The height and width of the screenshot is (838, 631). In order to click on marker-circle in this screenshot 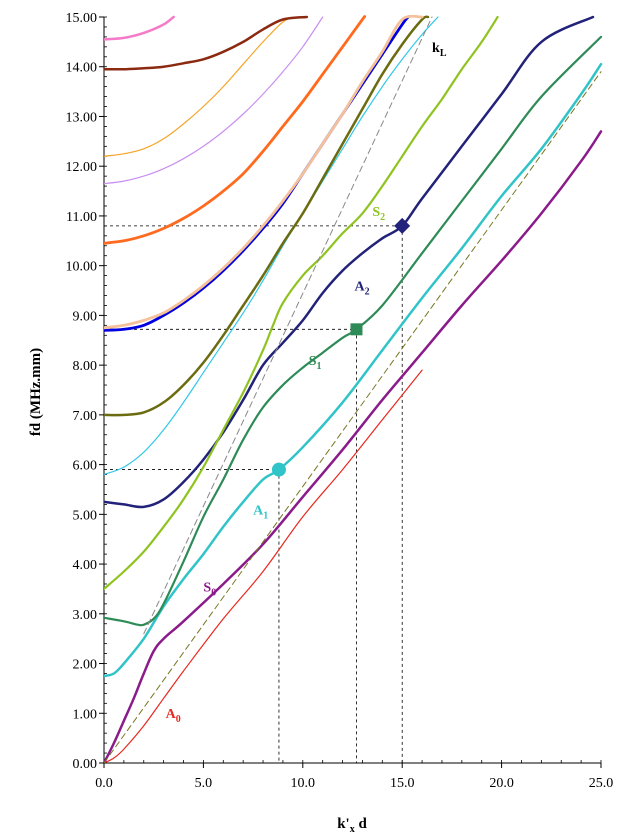, I will do `click(278, 469)`.